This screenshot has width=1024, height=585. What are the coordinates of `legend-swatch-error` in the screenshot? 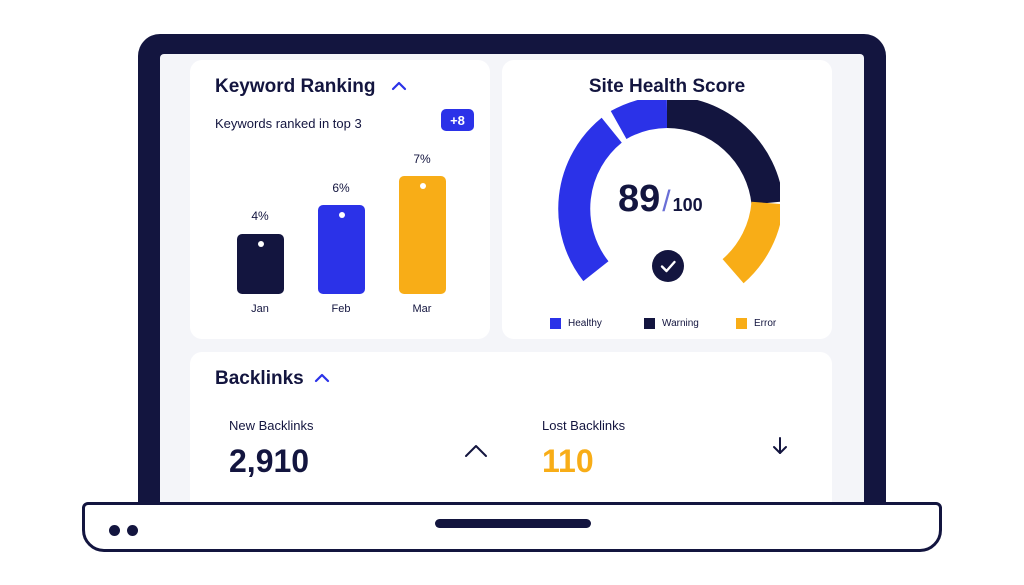 It's located at (741, 323).